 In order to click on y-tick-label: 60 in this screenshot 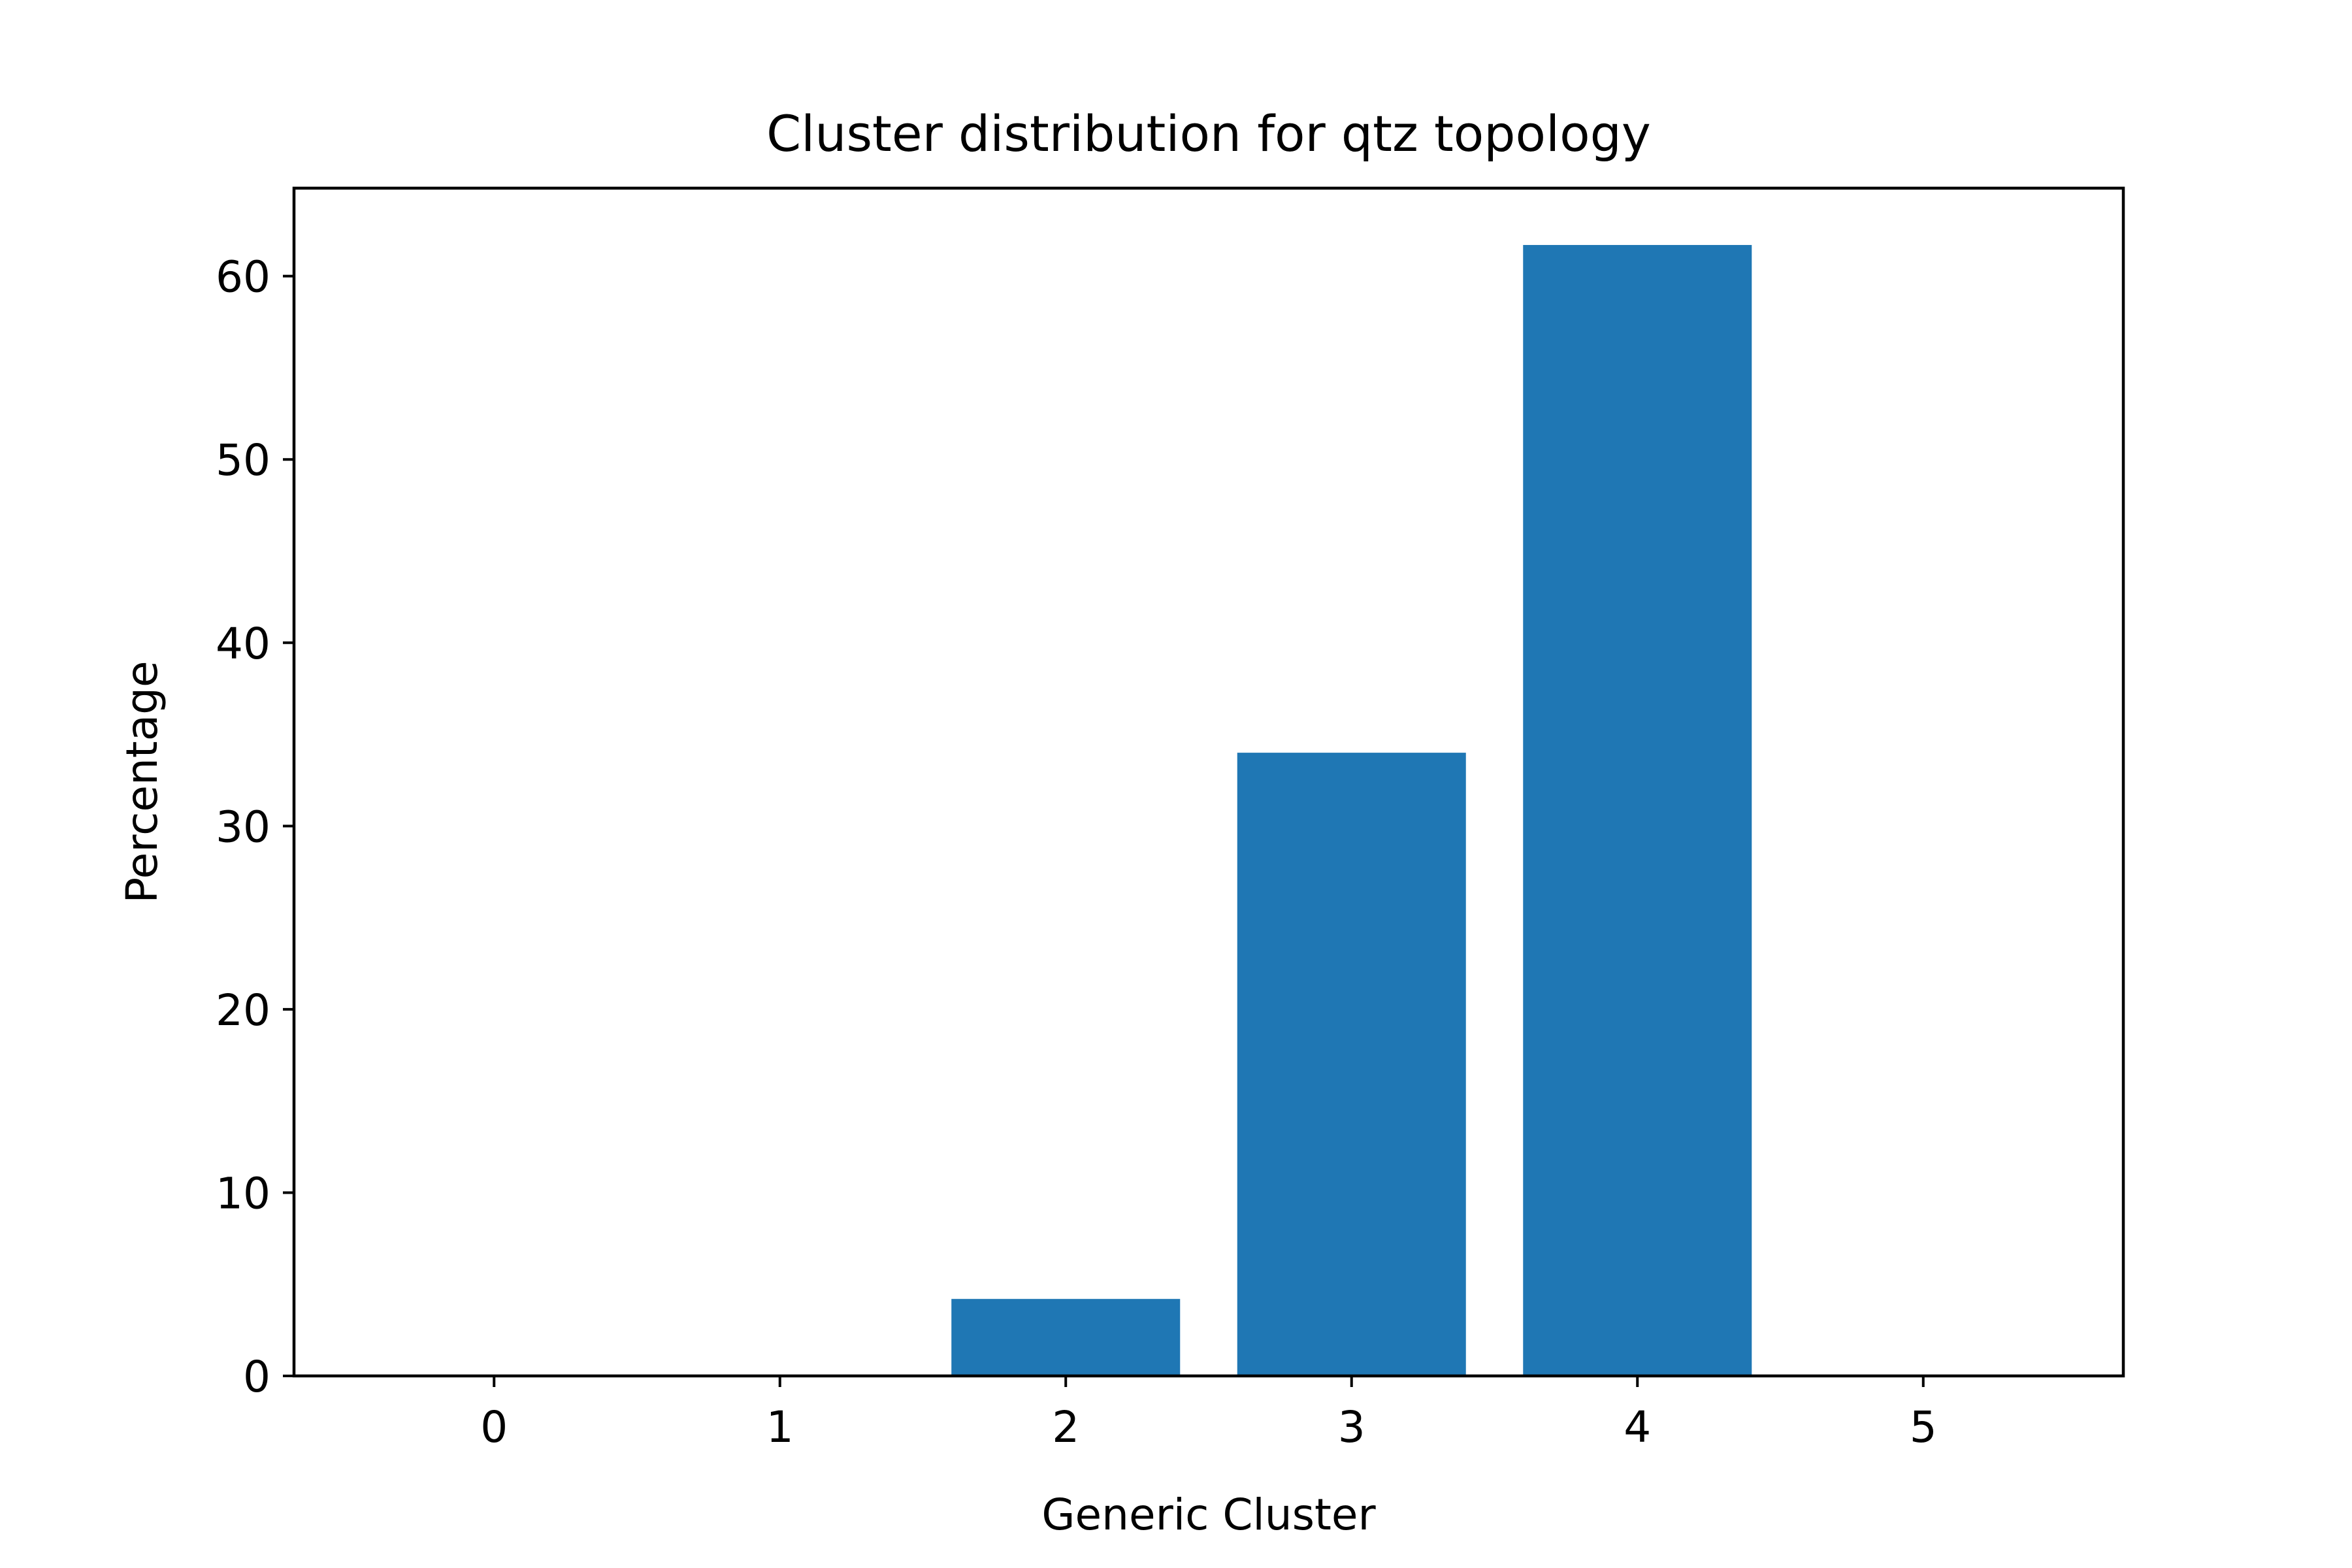, I will do `click(243, 277)`.